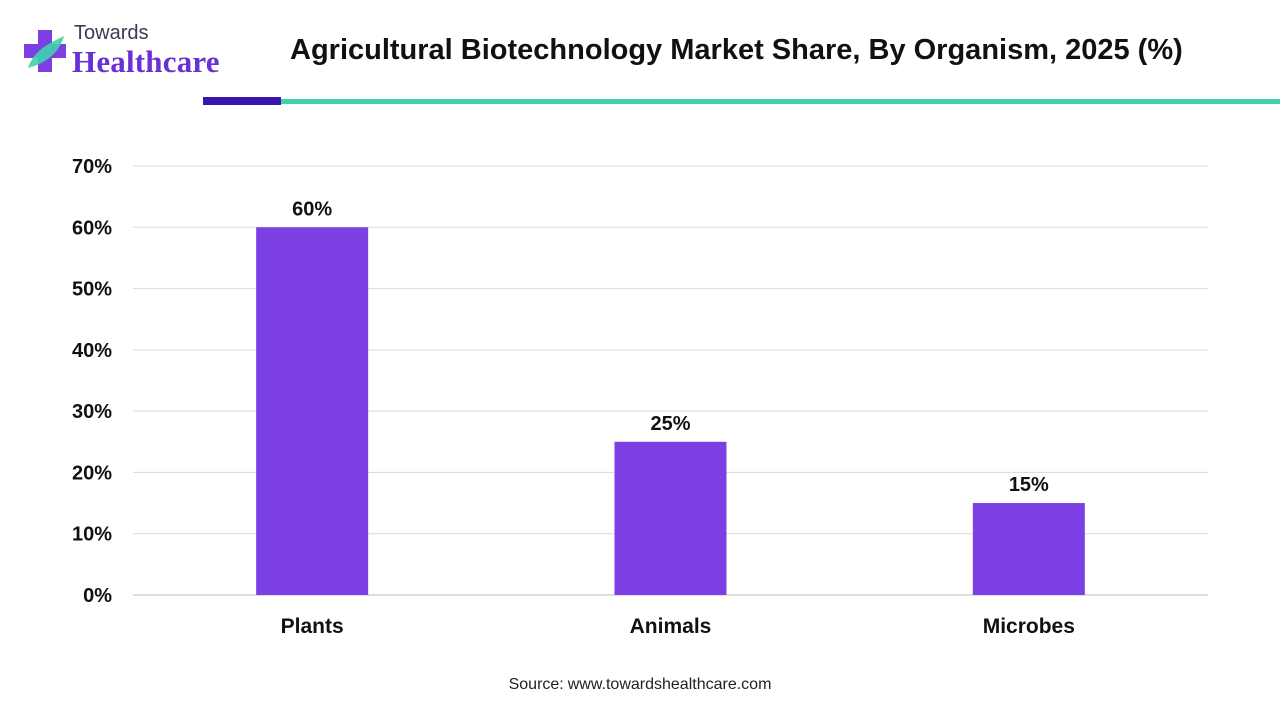 Image resolution: width=1280 pixels, height=720 pixels. I want to click on brand-logo: Towards Healthcare, so click(130, 53).